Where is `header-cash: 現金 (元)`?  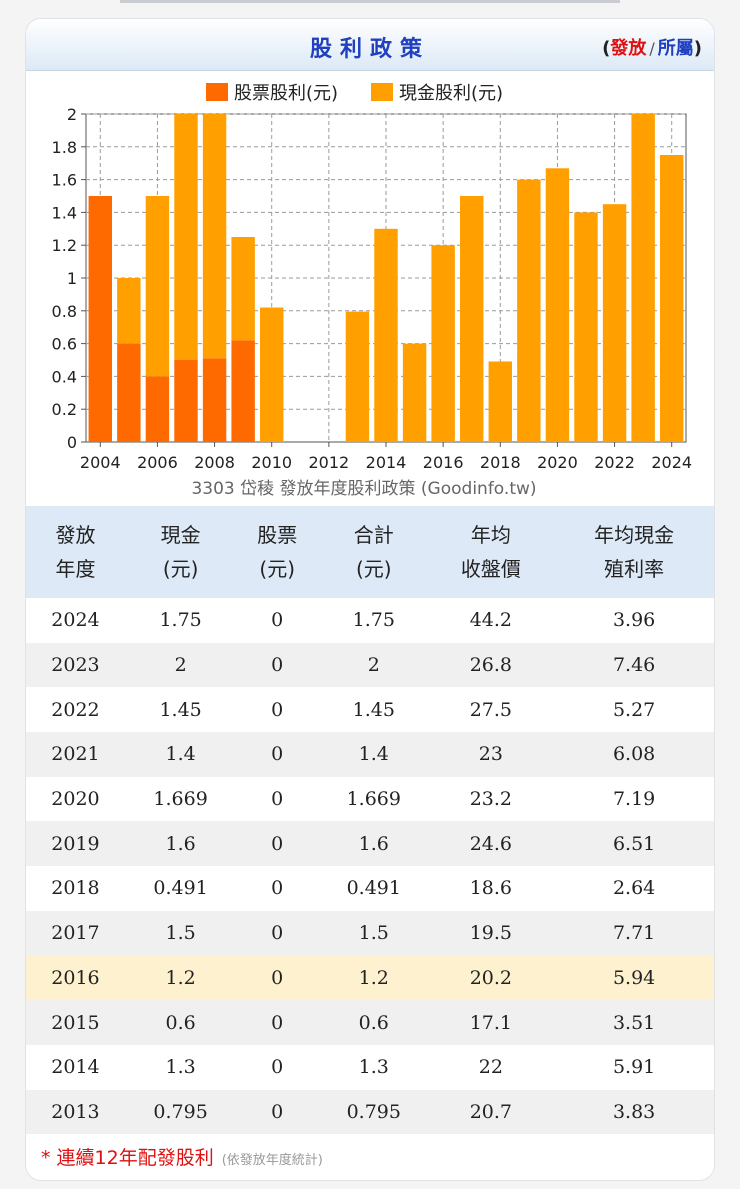
header-cash: 現金 (元) is located at coordinates (180, 552).